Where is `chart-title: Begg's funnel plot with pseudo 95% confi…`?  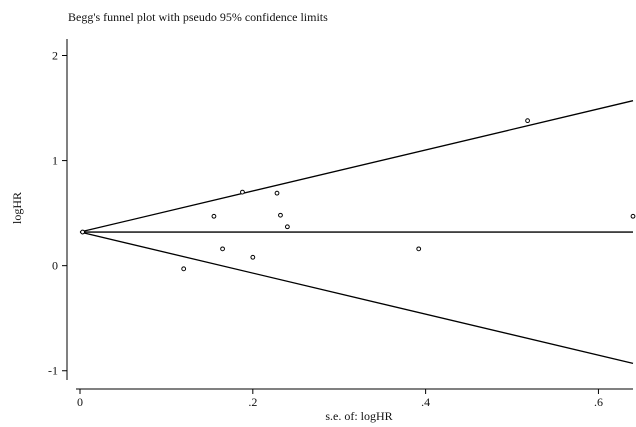
chart-title: Begg's funnel plot with pseudo 95% confi… is located at coordinates (198, 17).